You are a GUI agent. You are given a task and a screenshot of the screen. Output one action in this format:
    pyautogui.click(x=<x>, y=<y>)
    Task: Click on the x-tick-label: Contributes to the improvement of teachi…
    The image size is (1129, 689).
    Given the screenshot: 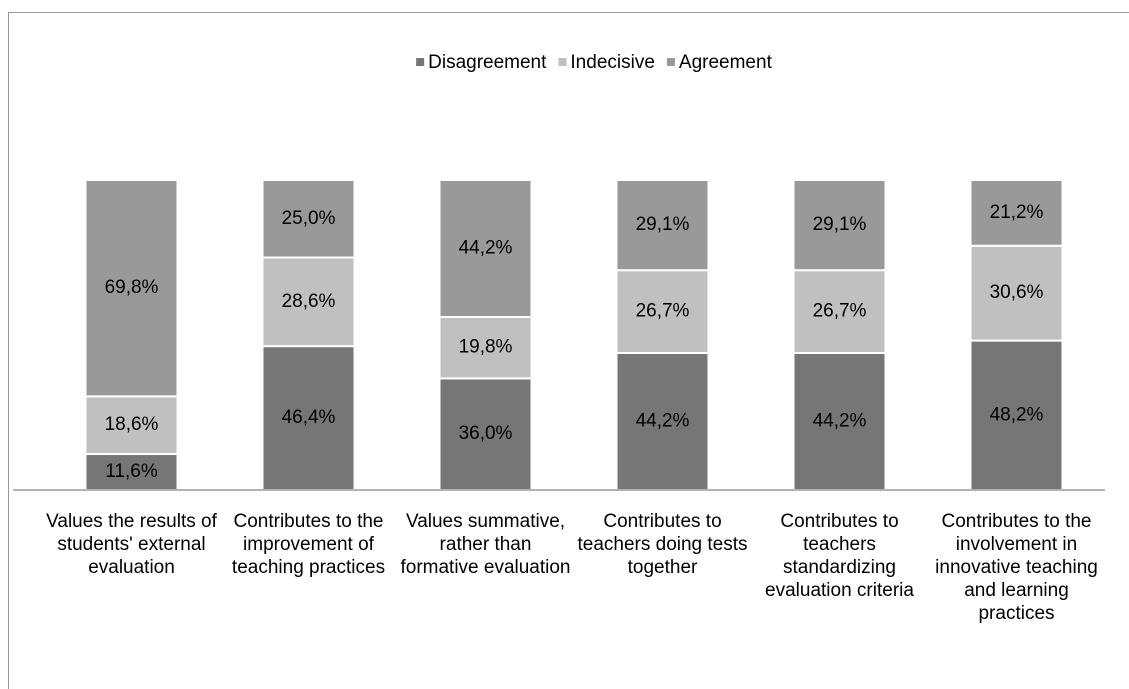 What is the action you would take?
    pyautogui.click(x=308, y=544)
    